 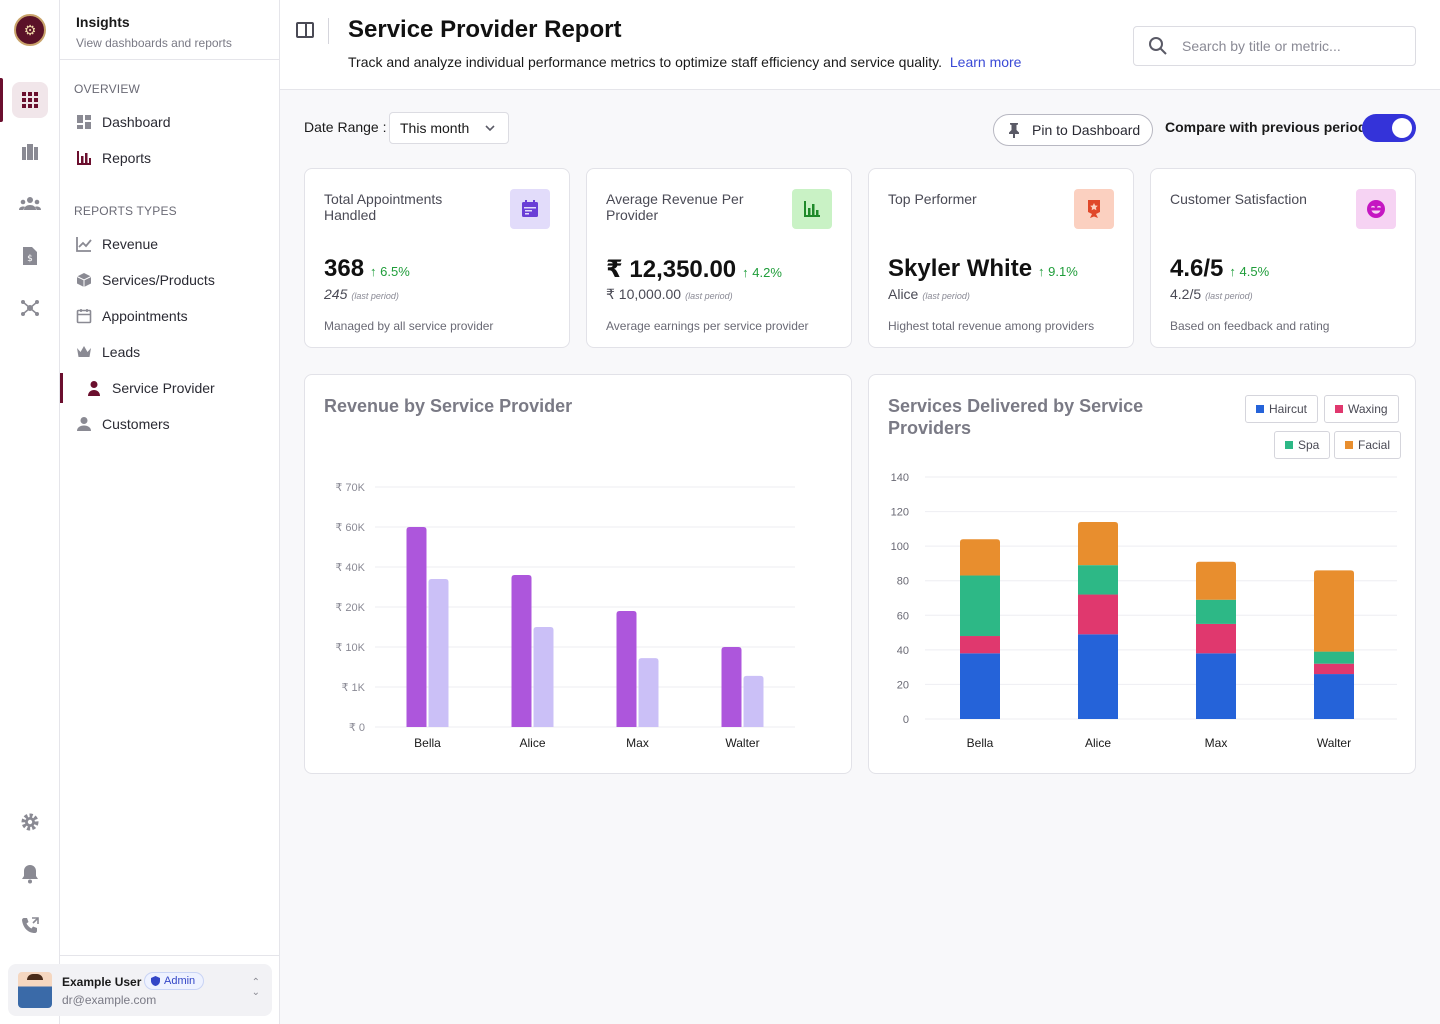 What do you see at coordinates (328, 31) in the screenshot?
I see `header-divider` at bounding box center [328, 31].